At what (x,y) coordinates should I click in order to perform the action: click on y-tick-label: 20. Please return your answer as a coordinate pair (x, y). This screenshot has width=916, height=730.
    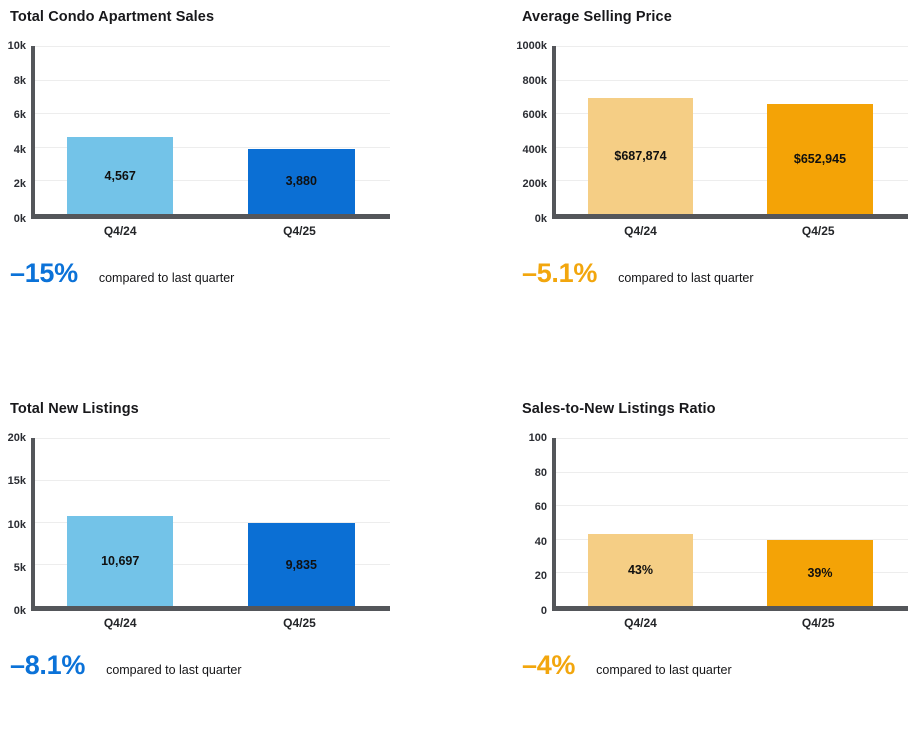
    Looking at the image, I should click on (540, 576).